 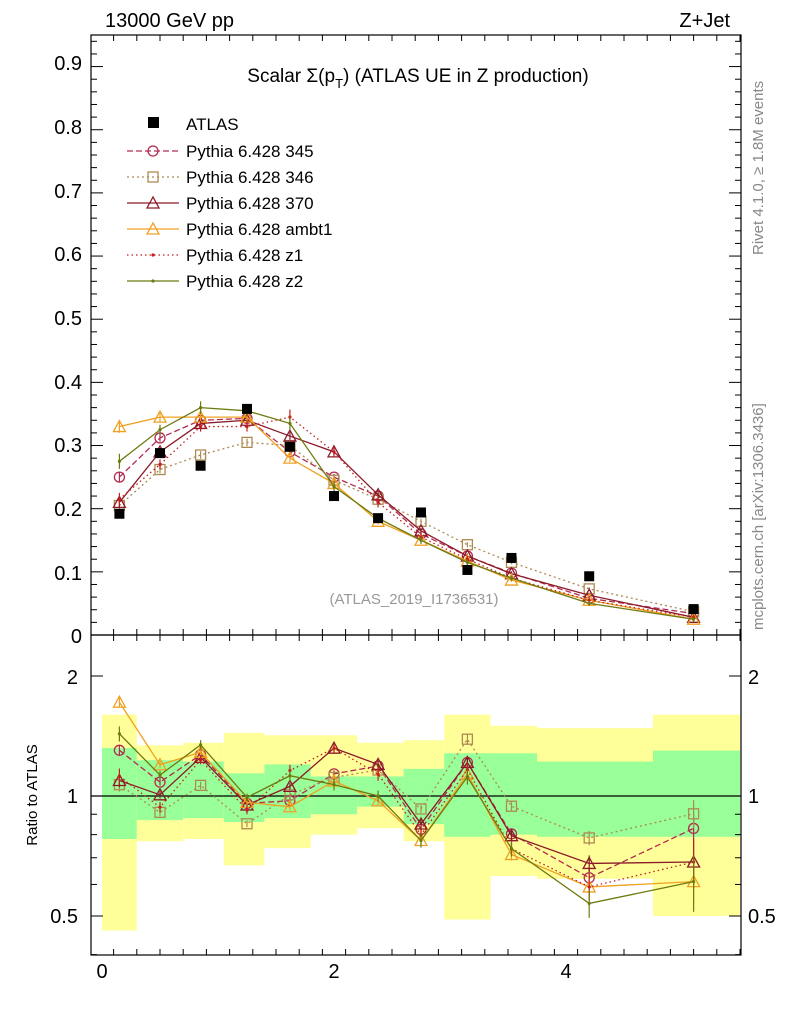 What do you see at coordinates (250, 177) in the screenshot?
I see `legend-label: Pythia 6.428 346` at bounding box center [250, 177].